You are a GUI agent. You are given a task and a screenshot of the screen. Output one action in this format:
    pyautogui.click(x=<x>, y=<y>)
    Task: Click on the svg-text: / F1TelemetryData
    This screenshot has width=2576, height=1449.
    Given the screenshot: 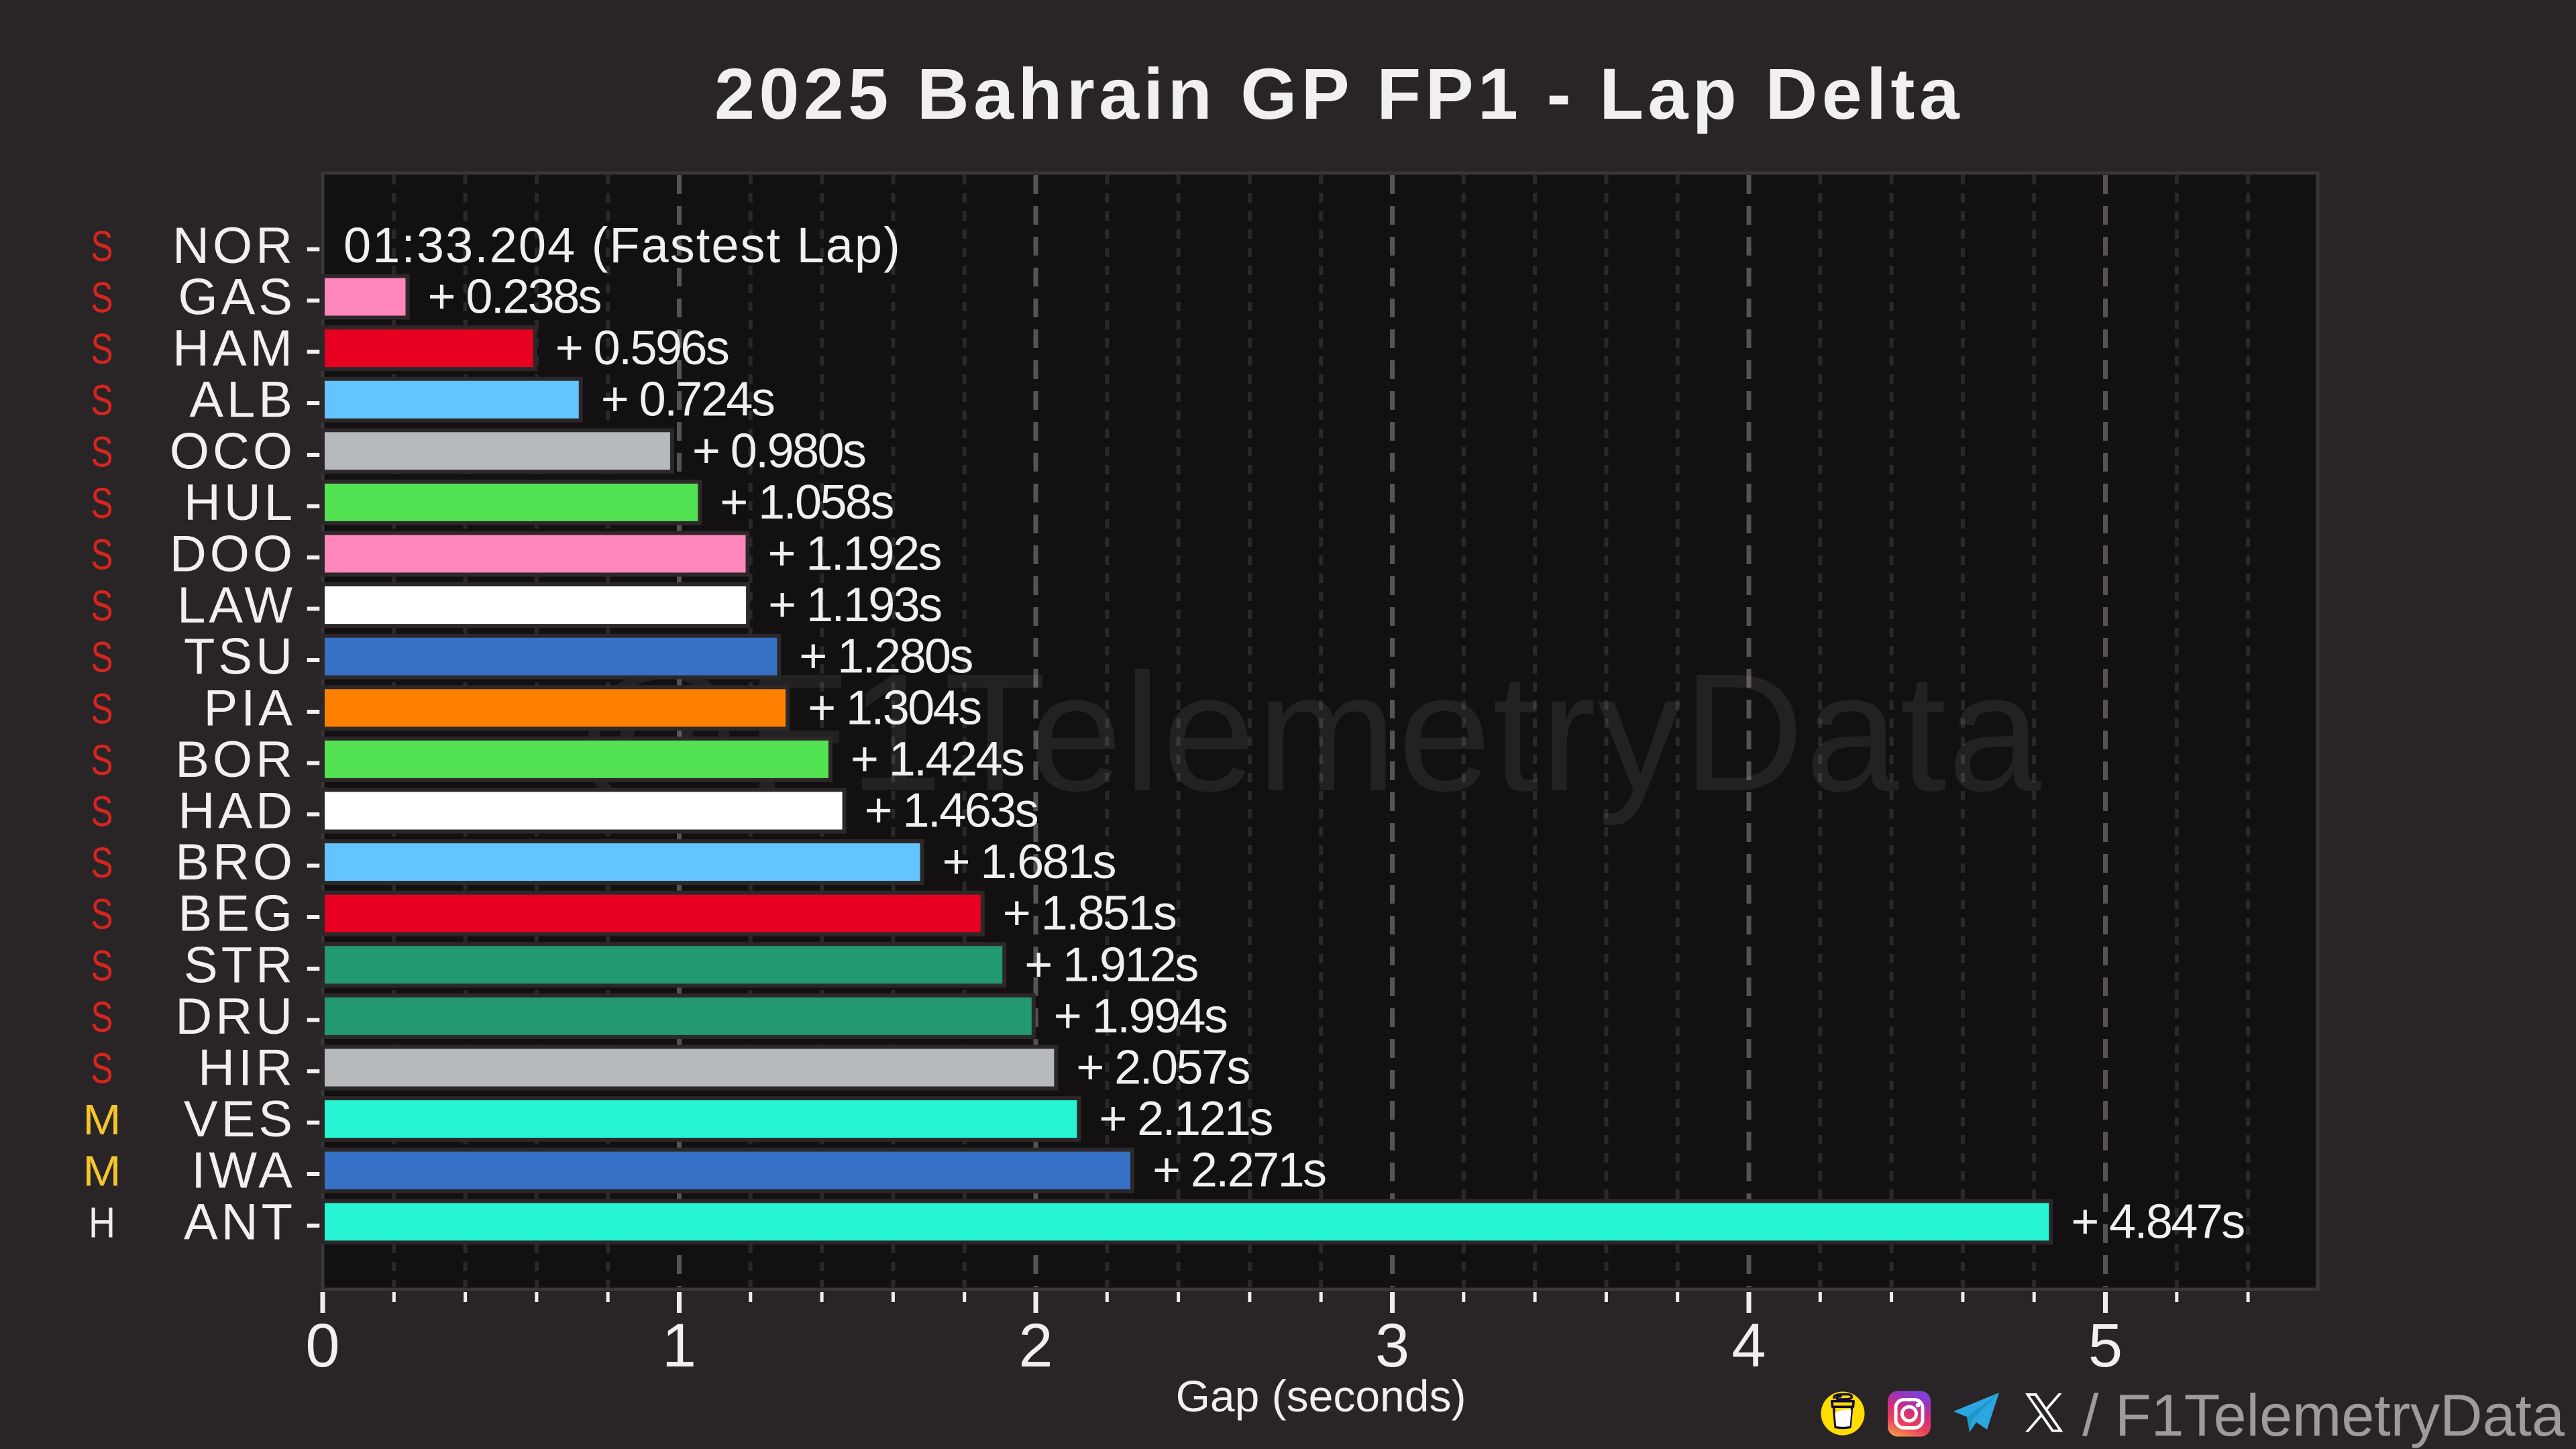 What is the action you would take?
    pyautogui.click(x=2323, y=1415)
    